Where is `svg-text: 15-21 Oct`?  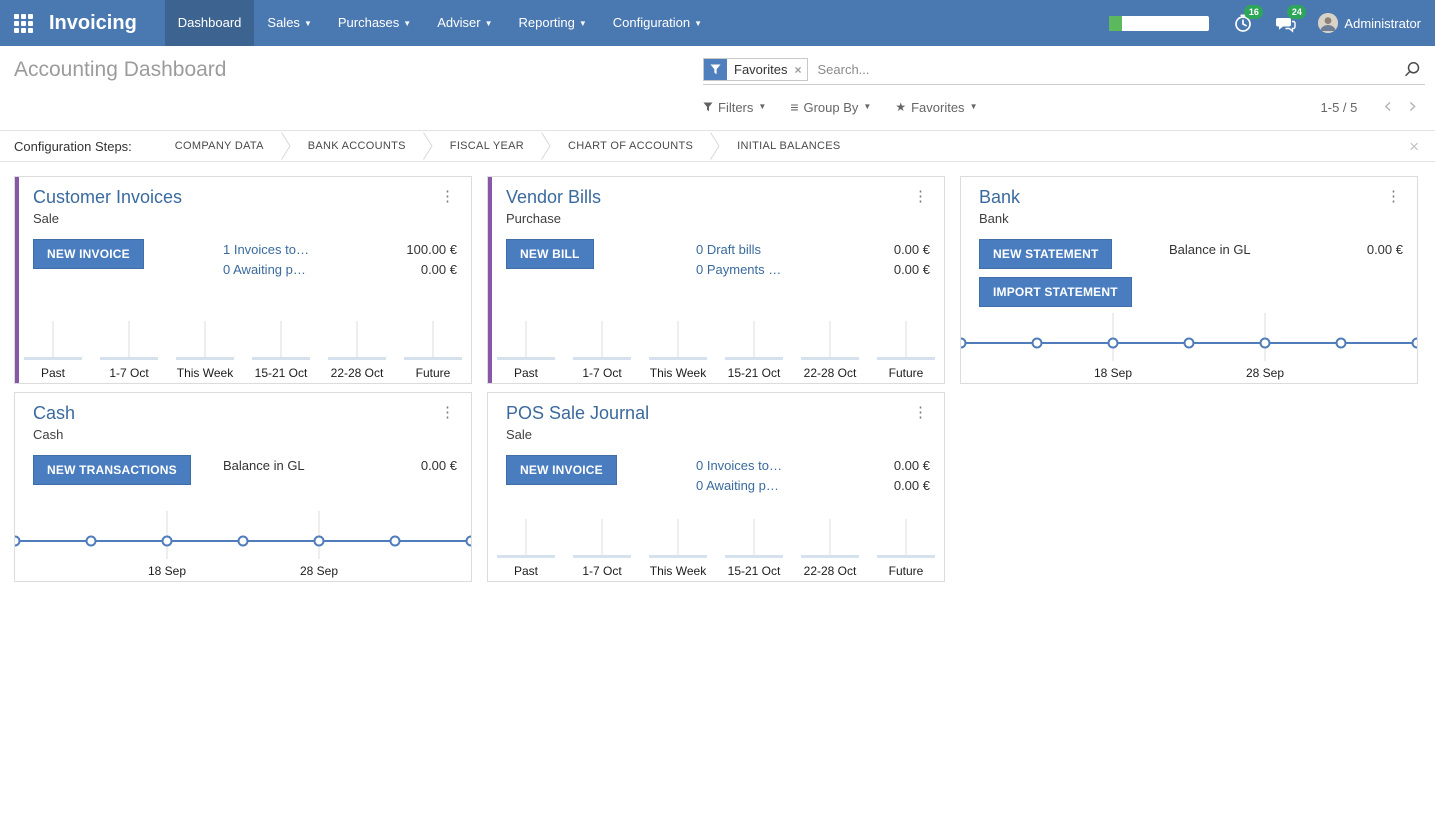
svg-text: 15-21 Oct is located at coordinates (754, 571).